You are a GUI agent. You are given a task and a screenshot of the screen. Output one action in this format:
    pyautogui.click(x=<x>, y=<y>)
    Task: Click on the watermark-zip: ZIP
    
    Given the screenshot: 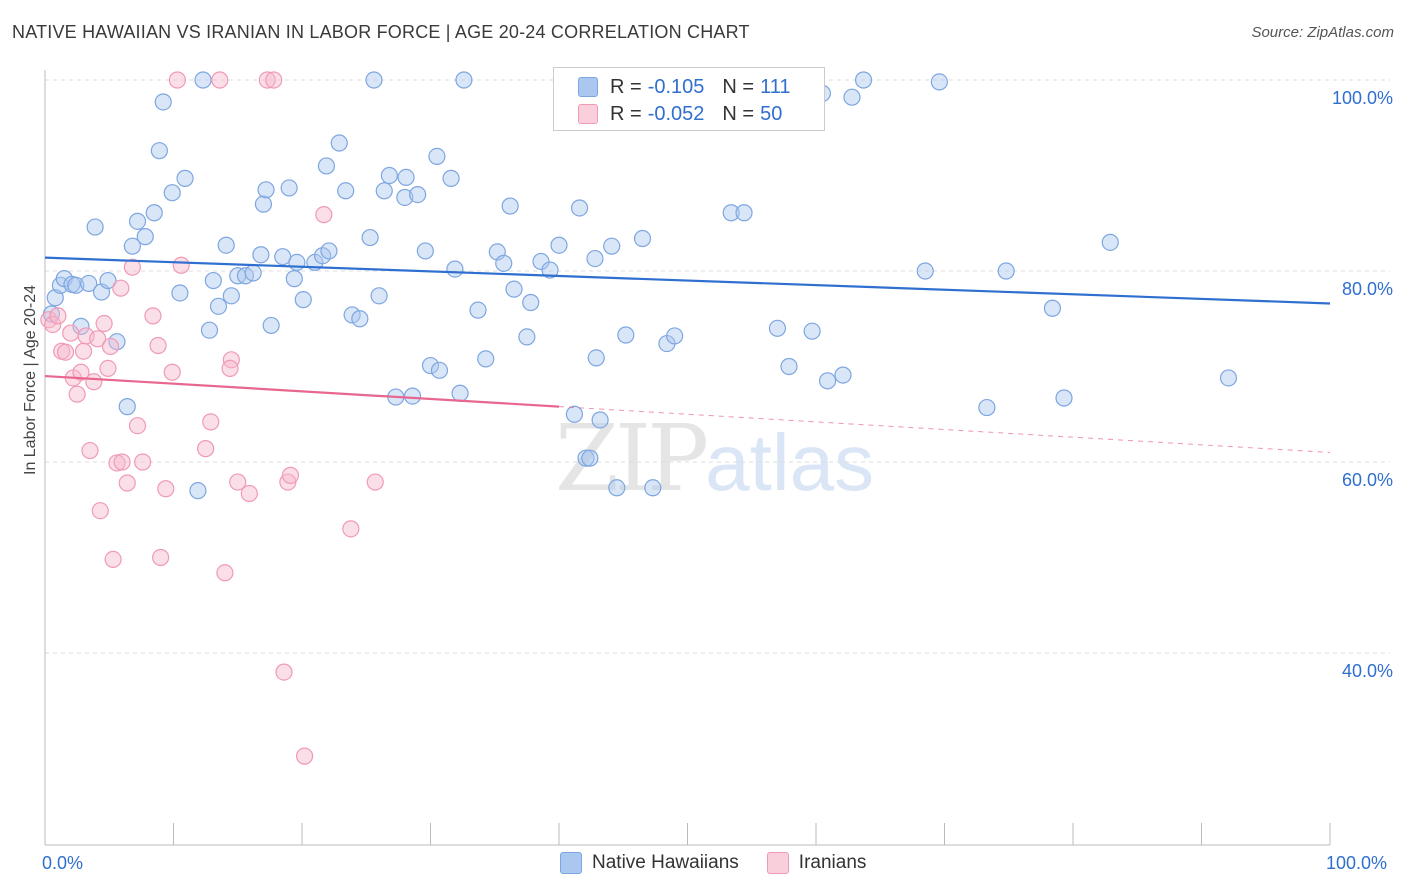 What is the action you would take?
    pyautogui.click(x=632, y=458)
    